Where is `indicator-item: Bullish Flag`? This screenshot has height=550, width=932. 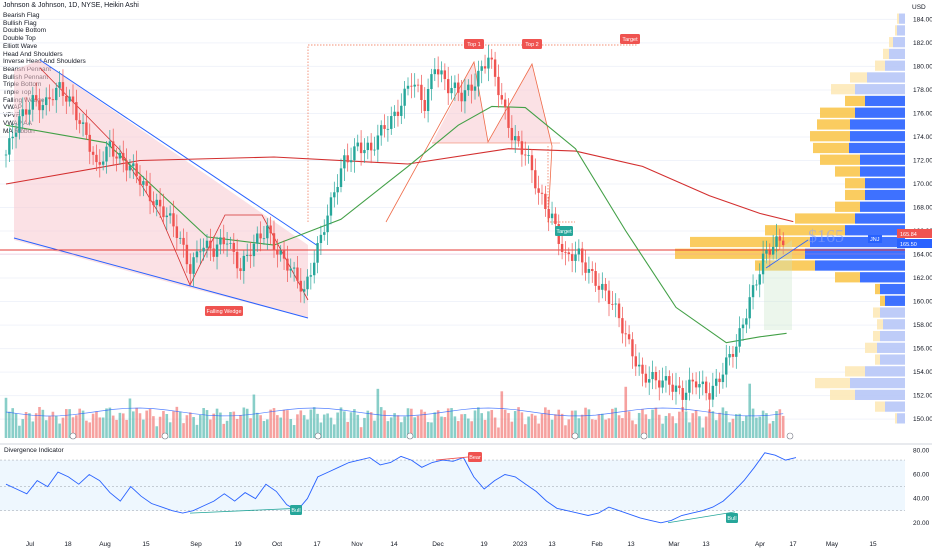 indicator-item: Bullish Flag is located at coordinates (20, 23).